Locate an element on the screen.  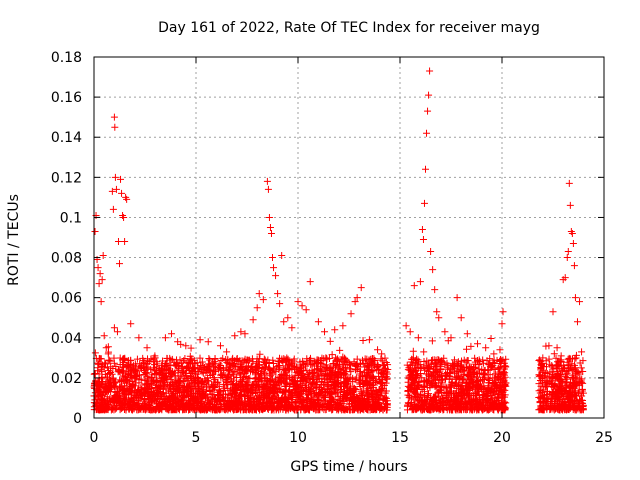
y-axis-label: ROTI / TECUs is located at coordinates (14, 240).